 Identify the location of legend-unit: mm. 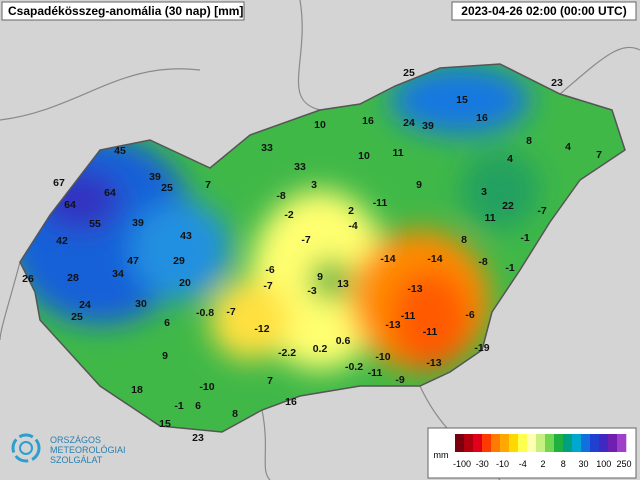
(441, 455).